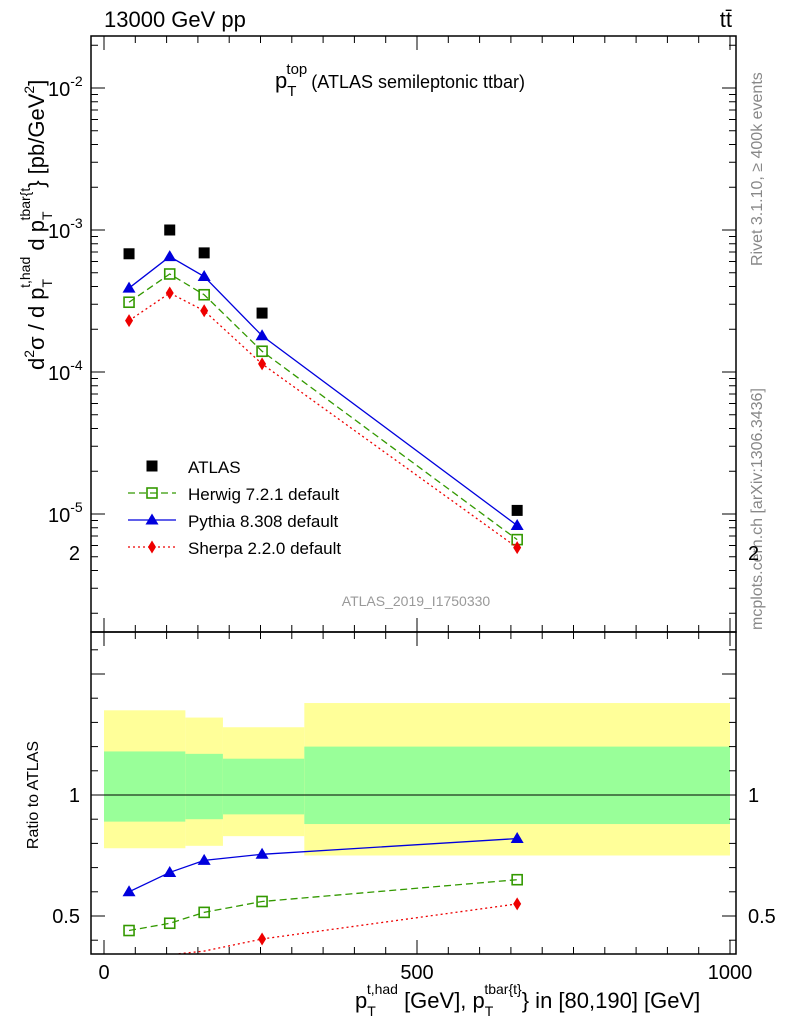 The height and width of the screenshot is (1024, 786). What do you see at coordinates (263, 521) in the screenshot?
I see `legend-label: Pythia 8.308 default` at bounding box center [263, 521].